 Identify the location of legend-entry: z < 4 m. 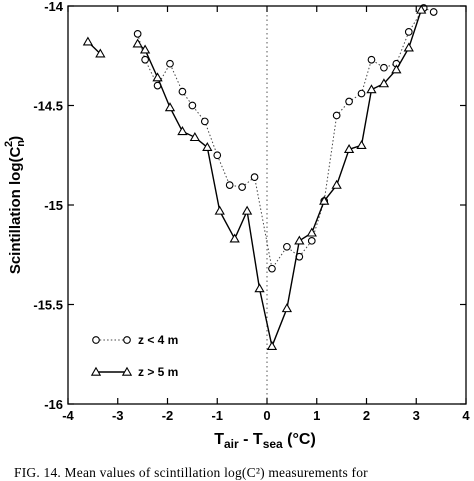
(135, 340).